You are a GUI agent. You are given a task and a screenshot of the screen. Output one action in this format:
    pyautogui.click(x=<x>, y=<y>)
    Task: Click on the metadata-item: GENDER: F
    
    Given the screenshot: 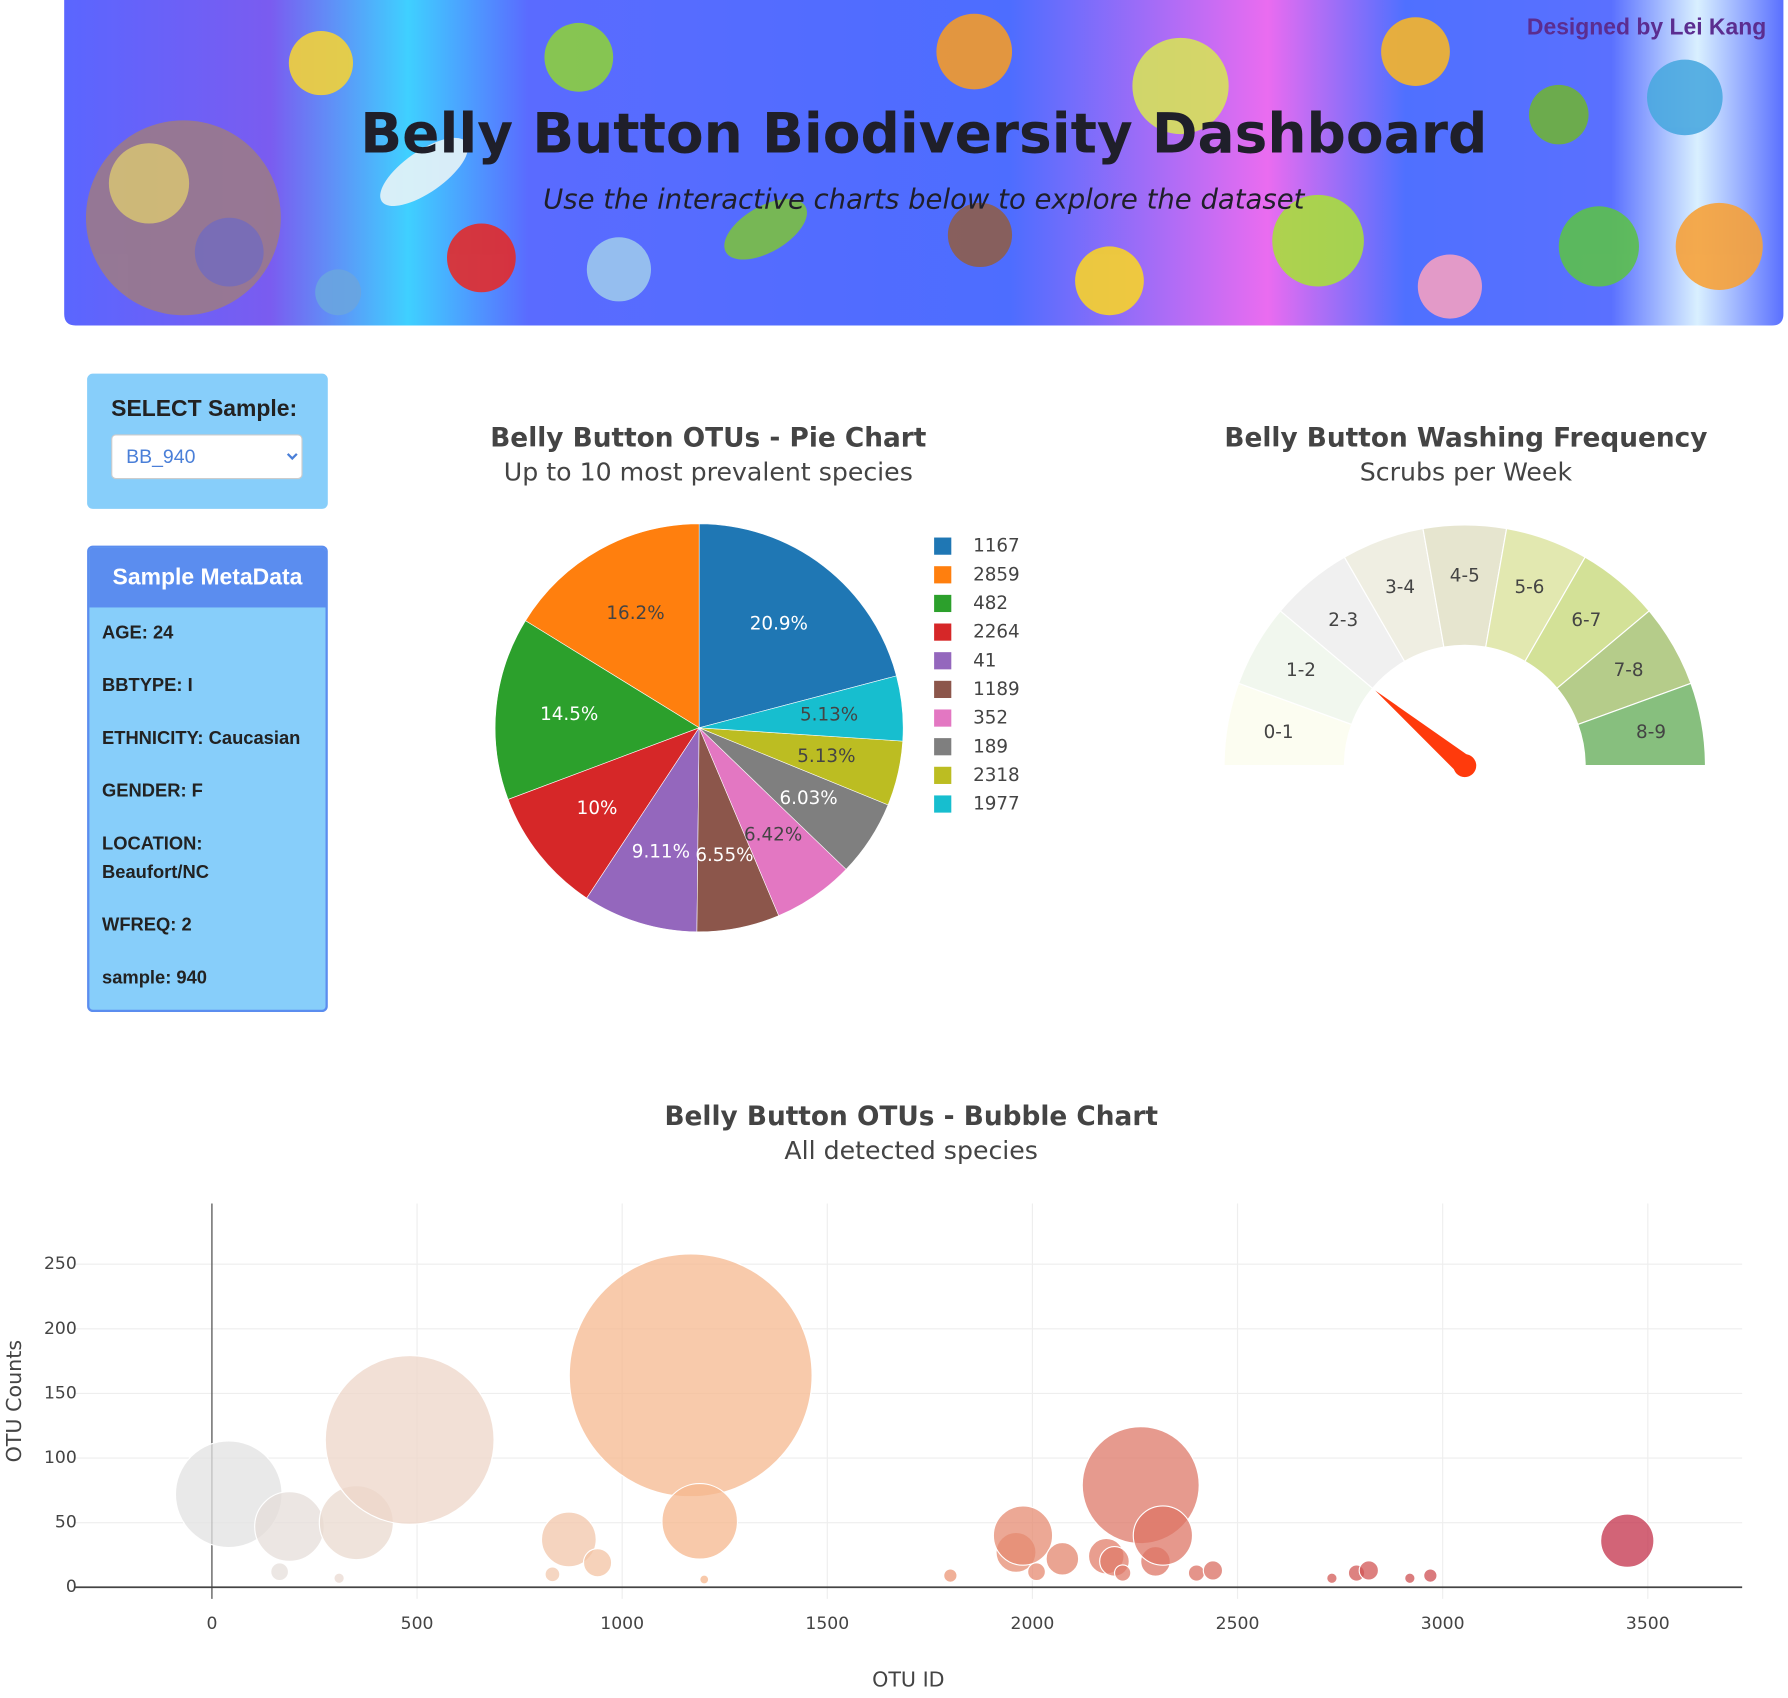 What is the action you would take?
    pyautogui.click(x=152, y=791)
    